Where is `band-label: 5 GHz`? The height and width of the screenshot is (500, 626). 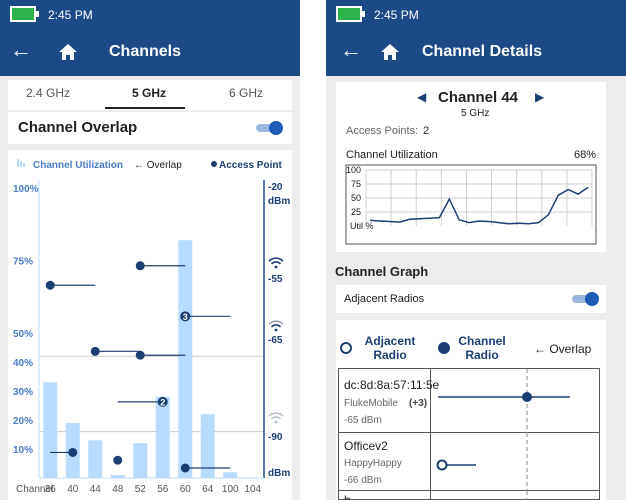 band-label: 5 GHz is located at coordinates (475, 113).